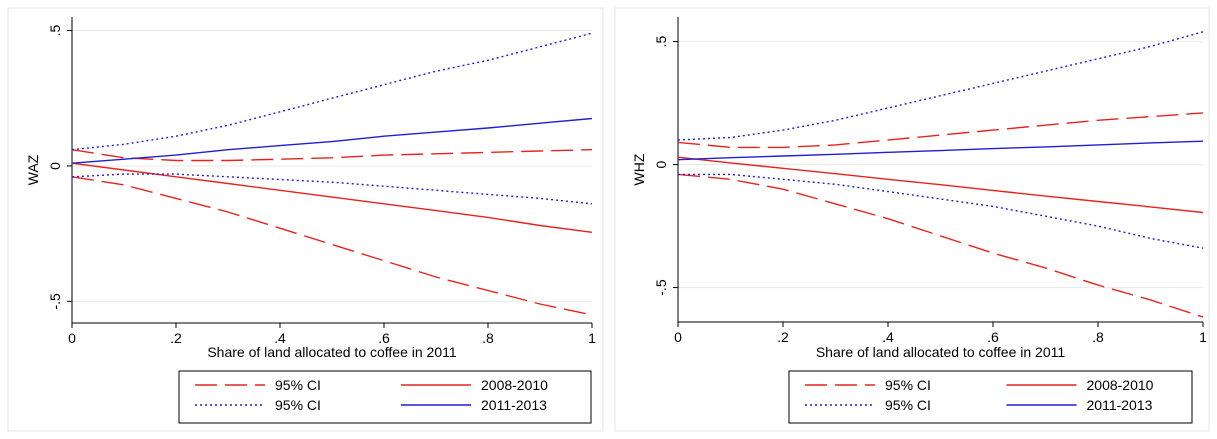  What do you see at coordinates (33, 169) in the screenshot?
I see `y-axis-title: WAZ` at bounding box center [33, 169].